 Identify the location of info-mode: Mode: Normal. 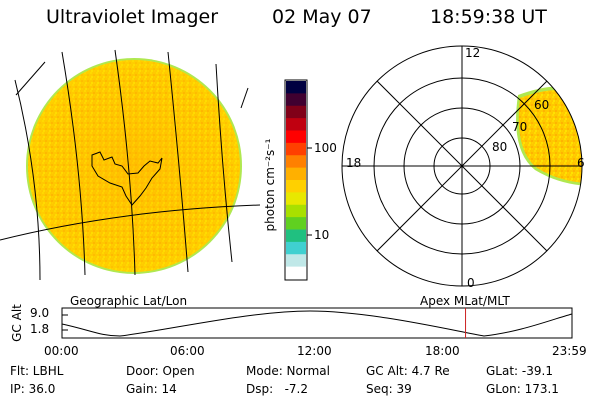
(288, 371).